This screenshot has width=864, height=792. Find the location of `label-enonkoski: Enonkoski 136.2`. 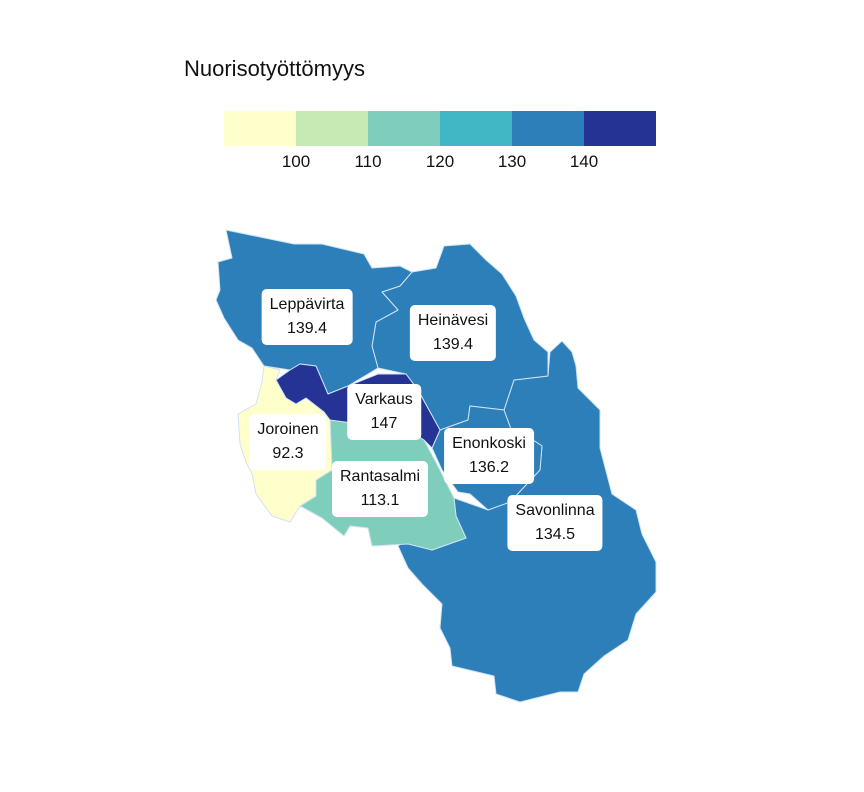

label-enonkoski: Enonkoski 136.2 is located at coordinates (489, 456).